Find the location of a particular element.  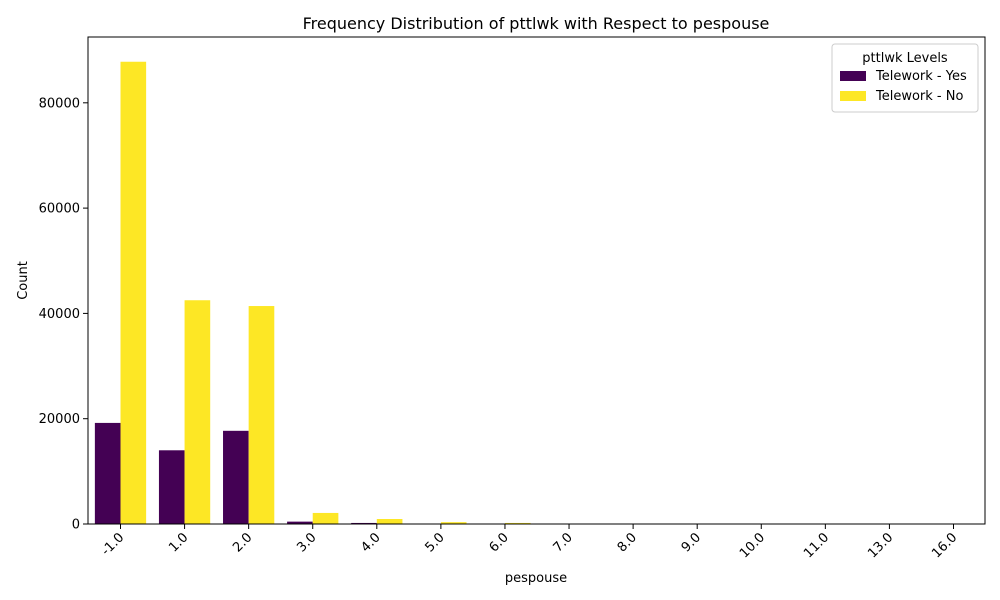

bar-yes-3.0 is located at coordinates (300, 522).